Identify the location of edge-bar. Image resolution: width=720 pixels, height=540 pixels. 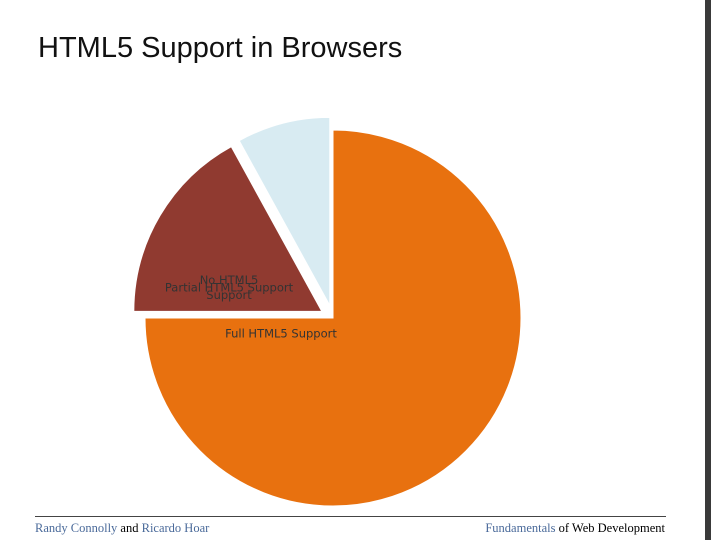
(708, 270).